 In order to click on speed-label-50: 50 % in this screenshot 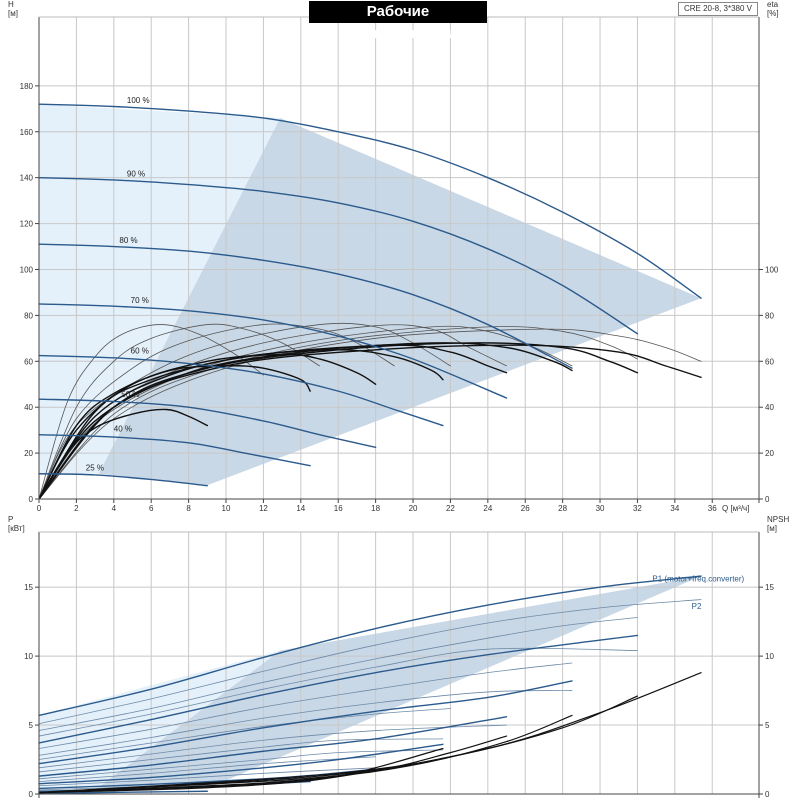, I will do `click(130, 394)`.